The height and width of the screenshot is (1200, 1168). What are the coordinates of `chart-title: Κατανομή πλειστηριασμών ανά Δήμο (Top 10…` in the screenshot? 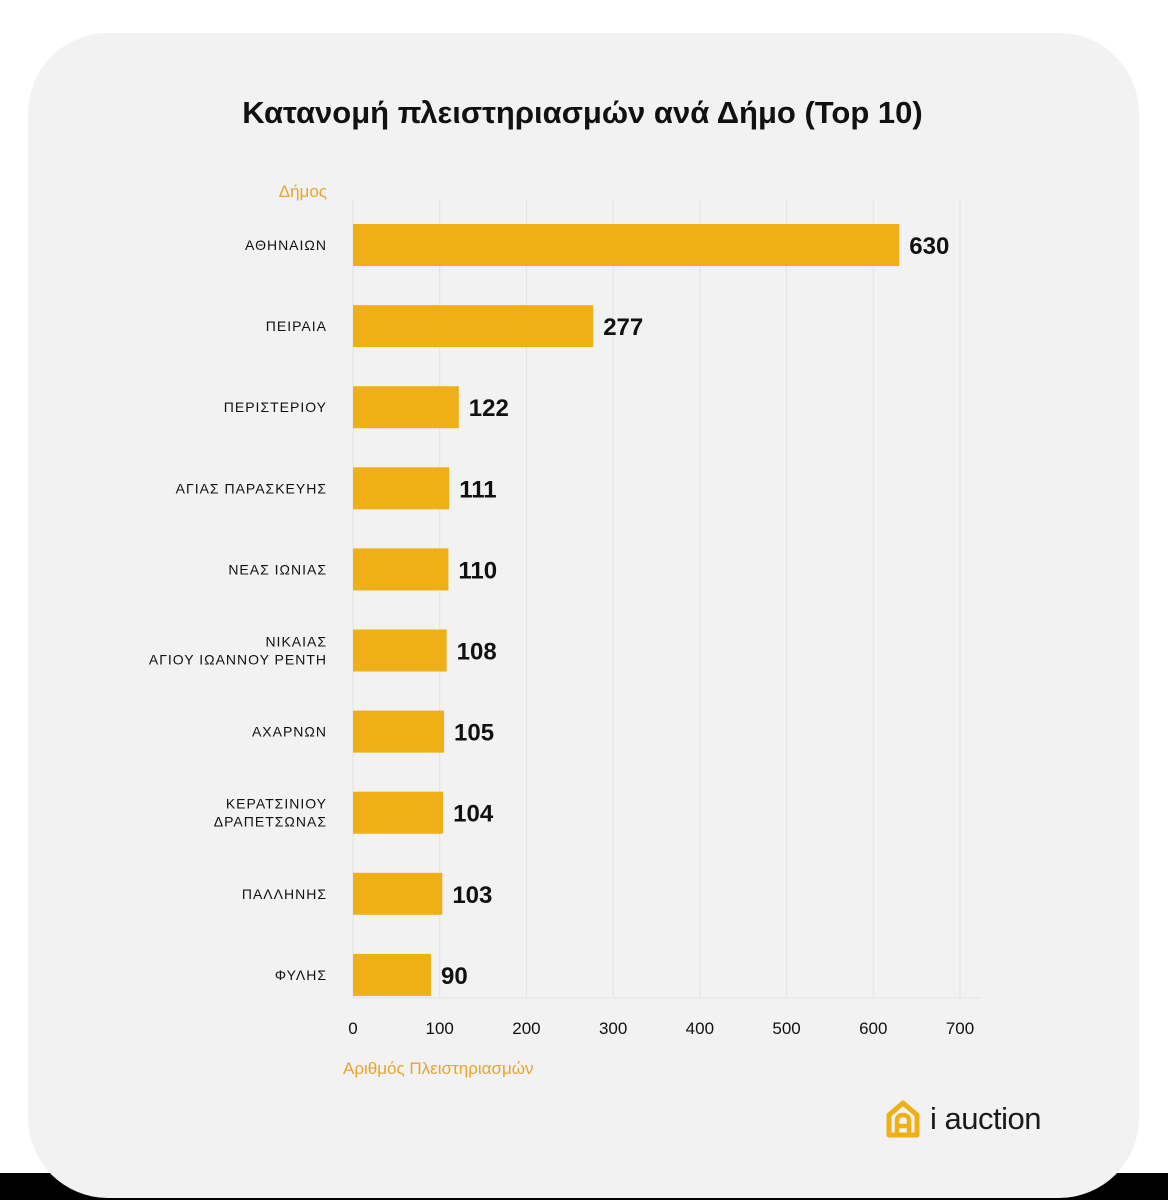 It's located at (582, 112).